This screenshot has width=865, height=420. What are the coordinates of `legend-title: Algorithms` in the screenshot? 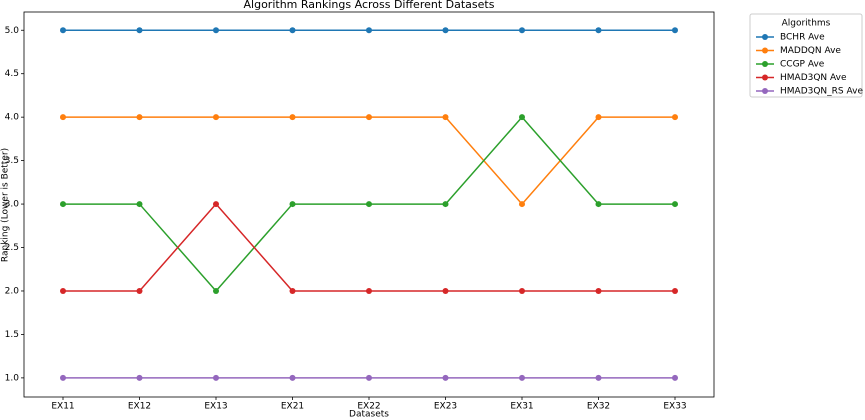 It's located at (806, 24).